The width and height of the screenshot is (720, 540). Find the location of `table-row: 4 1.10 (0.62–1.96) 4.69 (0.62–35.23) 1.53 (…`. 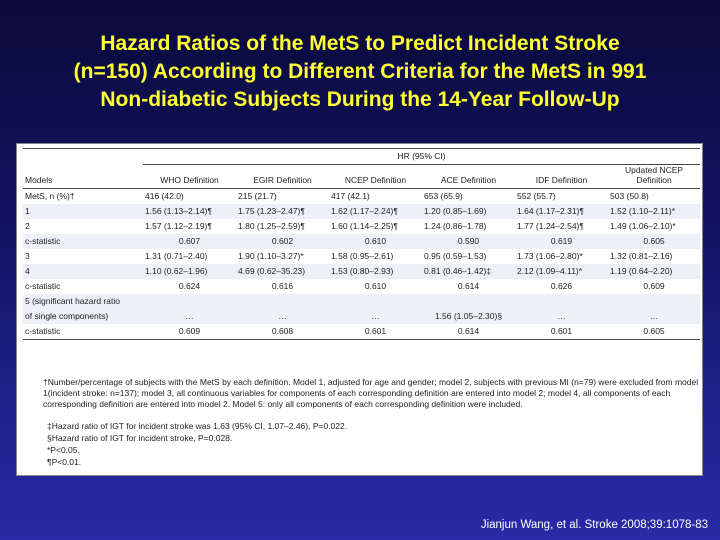

table-row: 4 1.10 (0.62–1.96) 4.69 (0.62–35.23) 1.53 (… is located at coordinates (362, 271).